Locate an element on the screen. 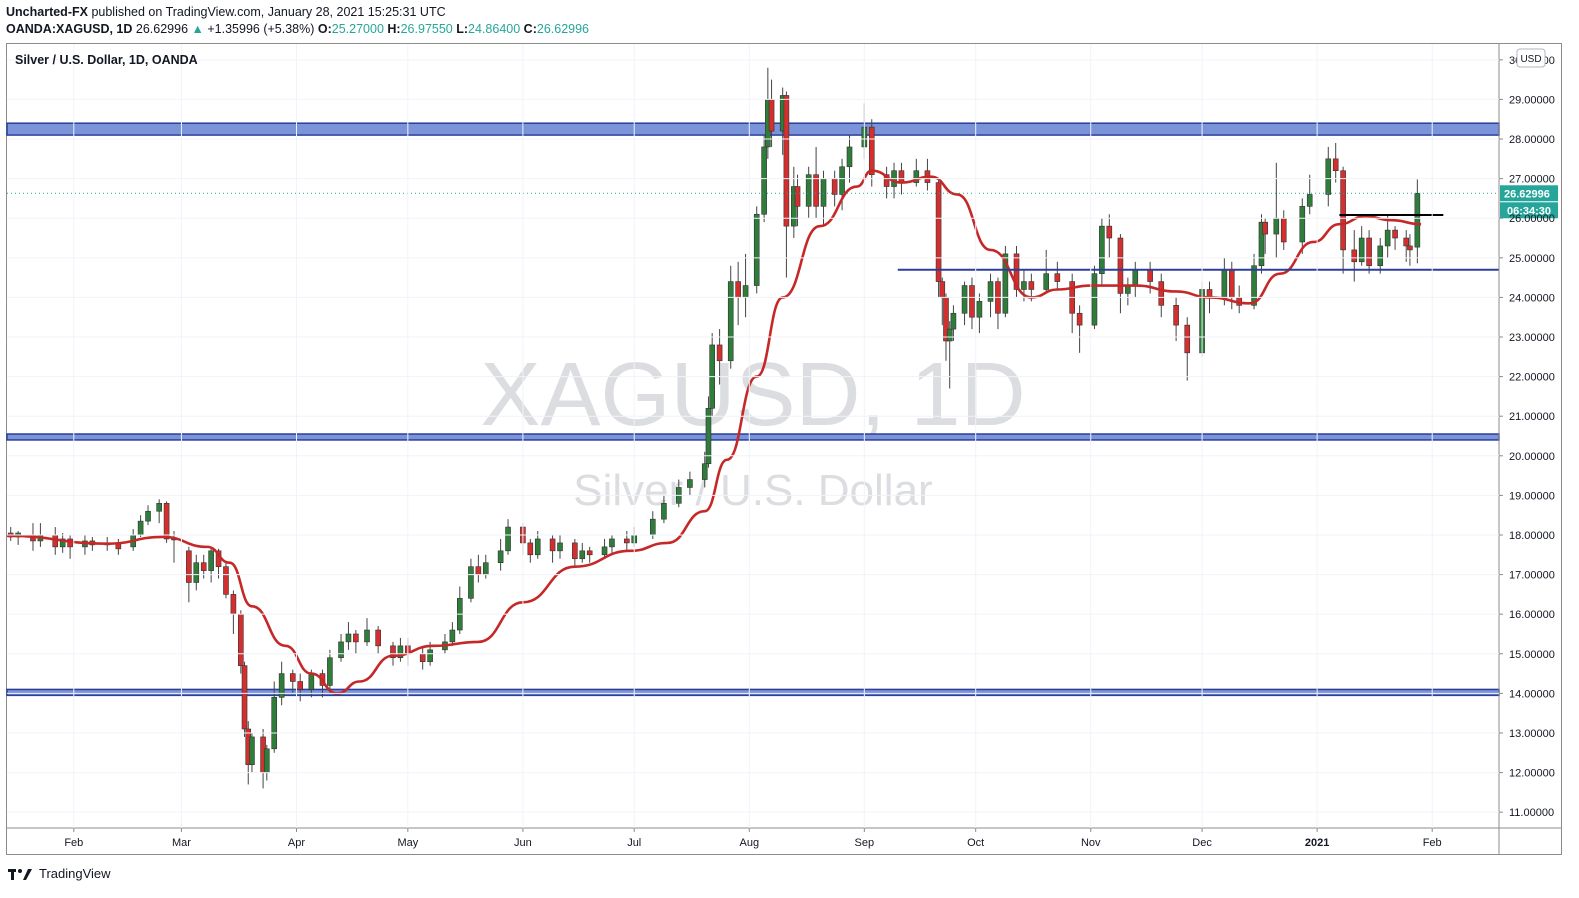 The height and width of the screenshot is (898, 1579). y-tick-label: 16.00000 is located at coordinates (1532, 615).